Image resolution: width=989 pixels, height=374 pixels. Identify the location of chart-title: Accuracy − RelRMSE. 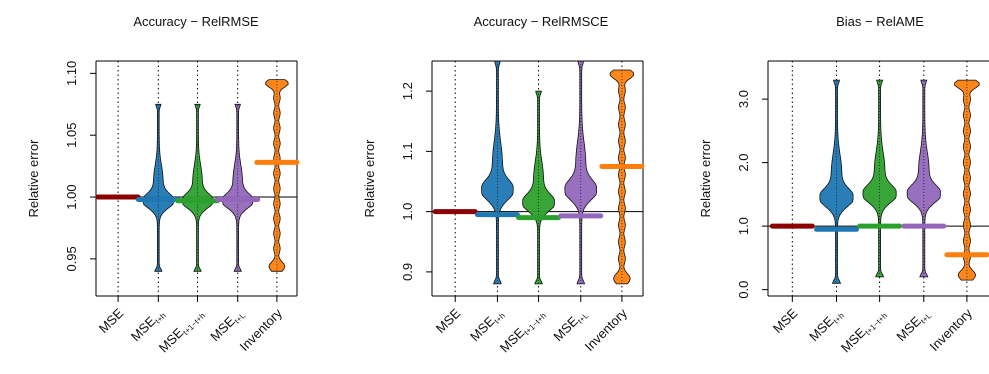
(196, 21).